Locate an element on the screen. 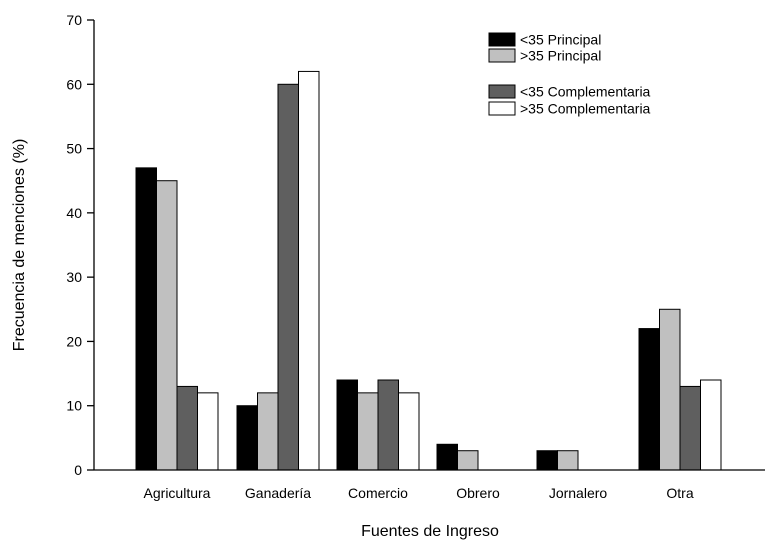 The image size is (777, 544). bar-ganadería-series-1 is located at coordinates (247, 438).